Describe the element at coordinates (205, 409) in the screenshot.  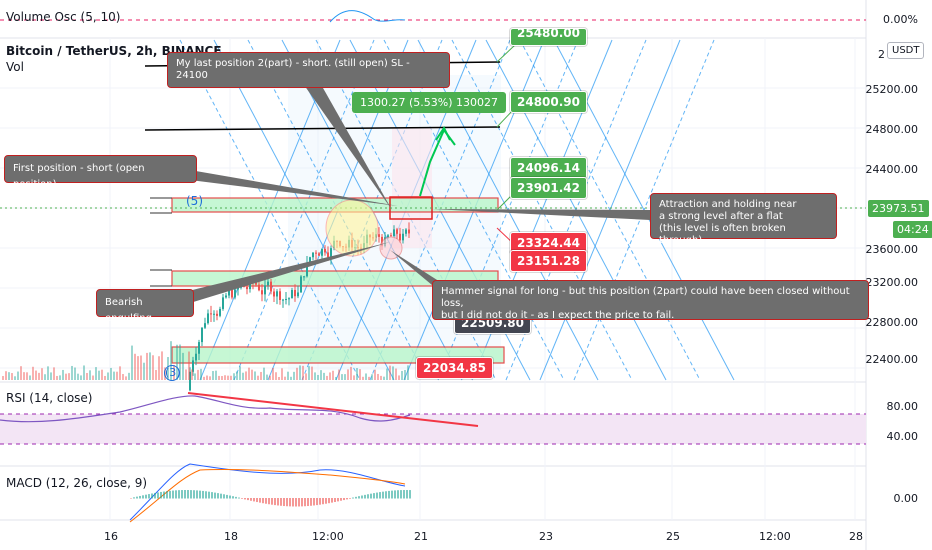
I see `rsi-line` at that location.